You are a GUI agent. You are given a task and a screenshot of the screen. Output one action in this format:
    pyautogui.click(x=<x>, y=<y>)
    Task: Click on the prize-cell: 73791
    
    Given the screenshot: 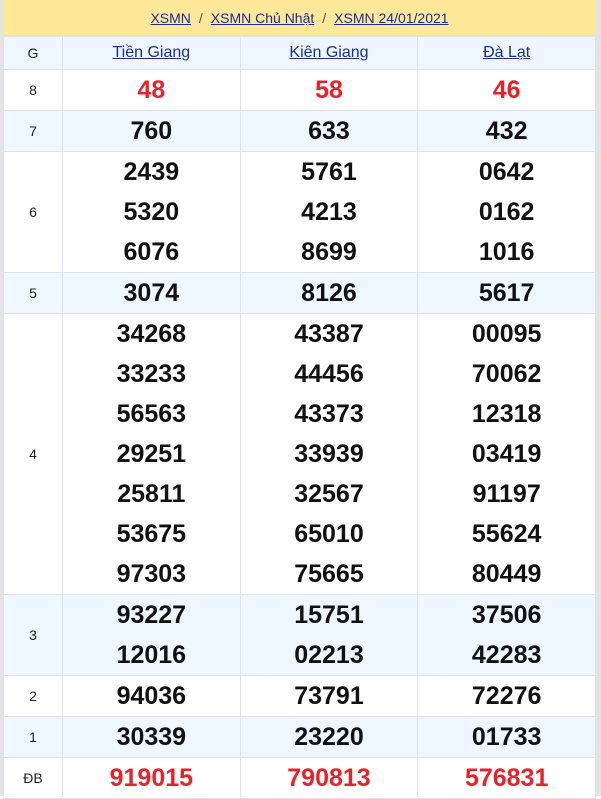 What is the action you would take?
    pyautogui.click(x=329, y=696)
    